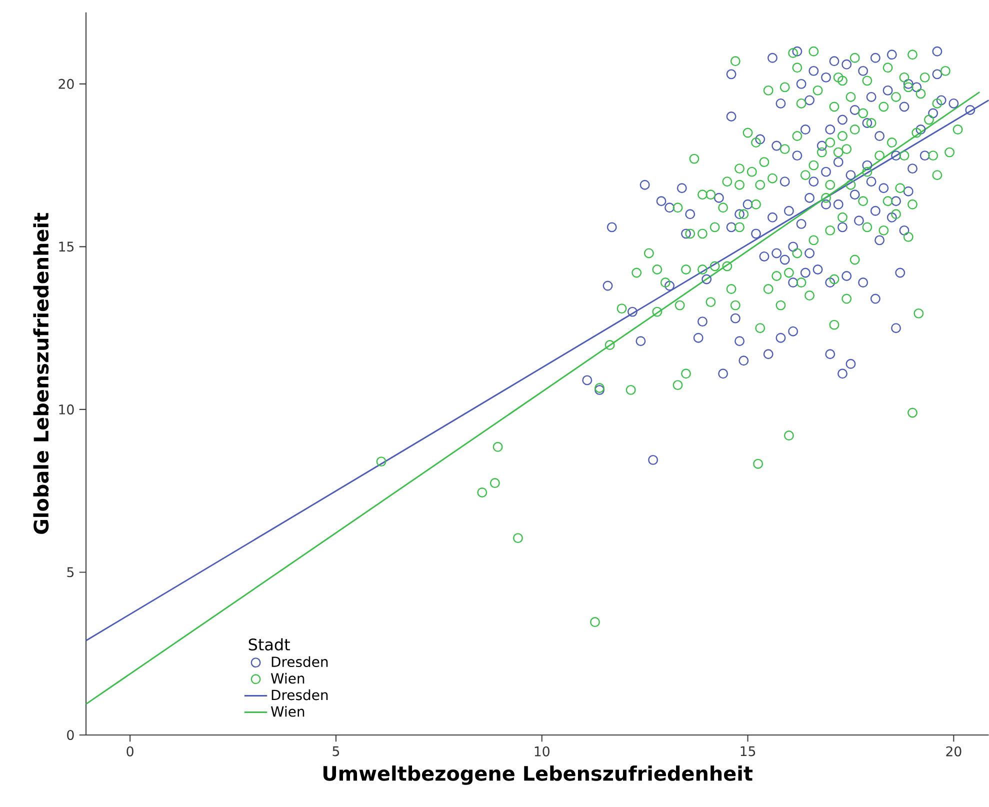 The height and width of the screenshot is (807, 989). I want to click on x-tick-label: 15, so click(748, 751).